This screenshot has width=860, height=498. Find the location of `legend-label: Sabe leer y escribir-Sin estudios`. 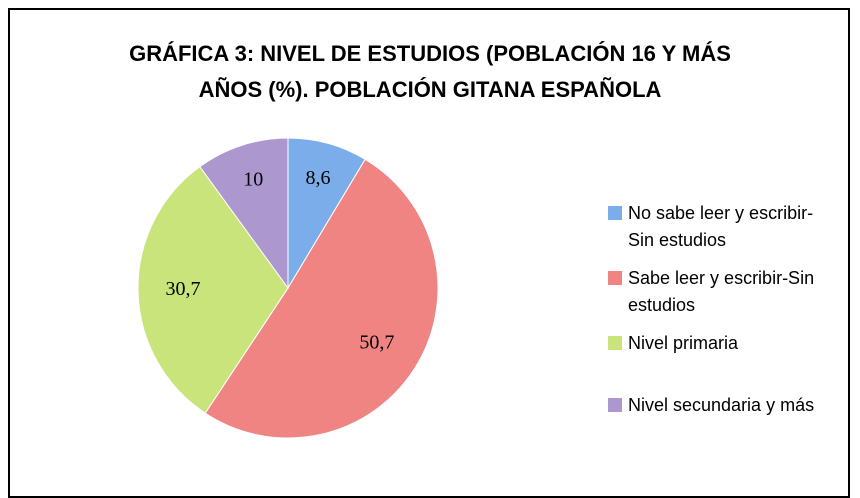

legend-label: Sabe leer y escribir-Sin estudios is located at coordinates (721, 291).